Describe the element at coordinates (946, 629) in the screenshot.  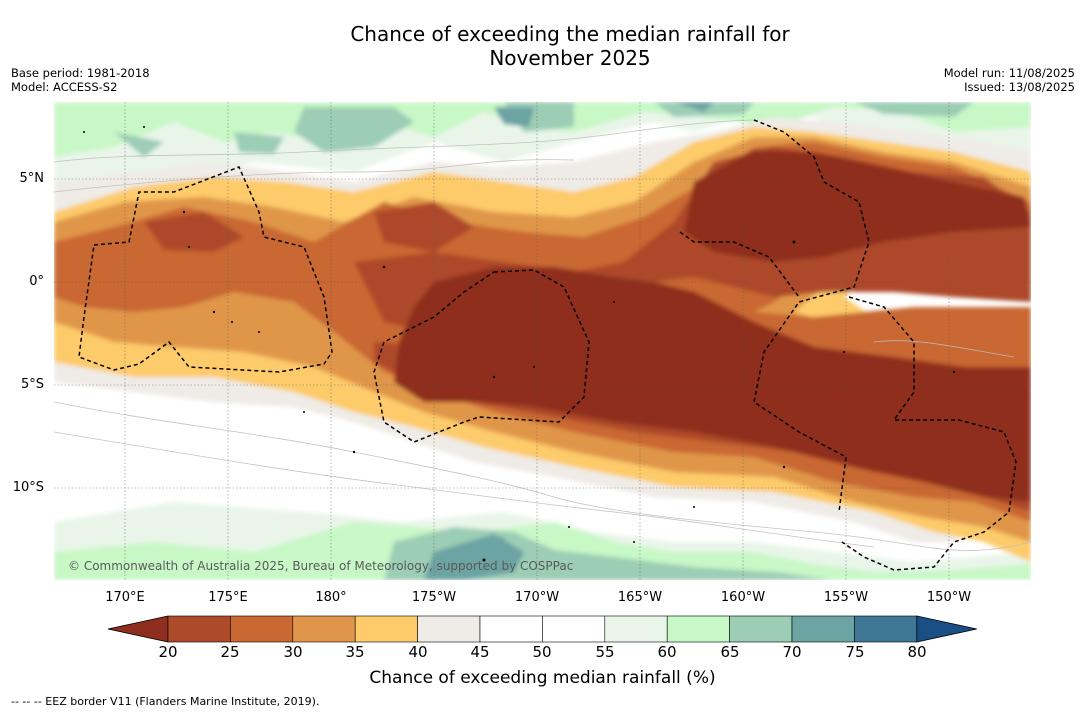
I see `colorbar-over-arrow` at that location.